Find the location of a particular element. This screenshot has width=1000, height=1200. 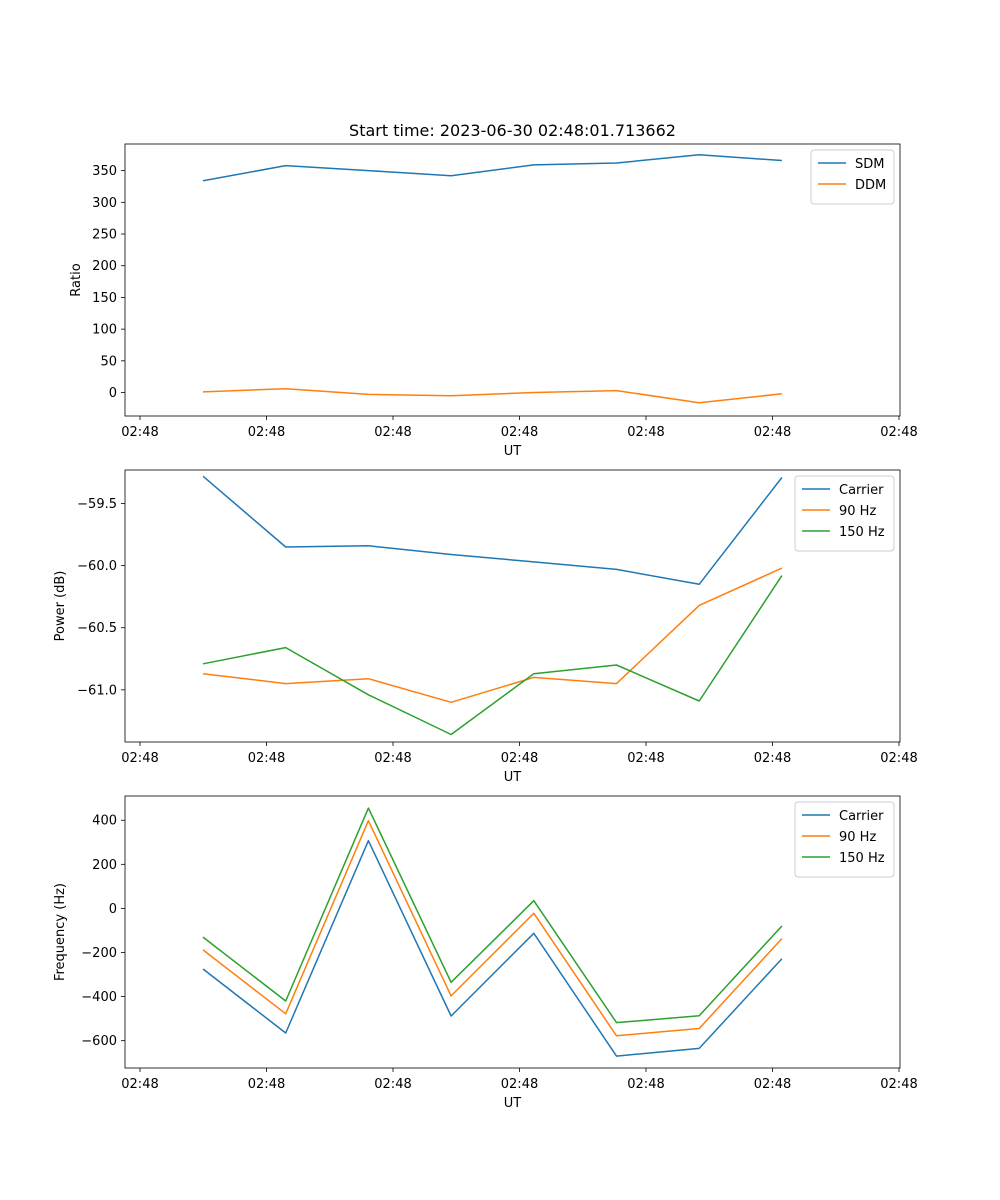

y-tick-label: −61.0 is located at coordinates (97, 690).